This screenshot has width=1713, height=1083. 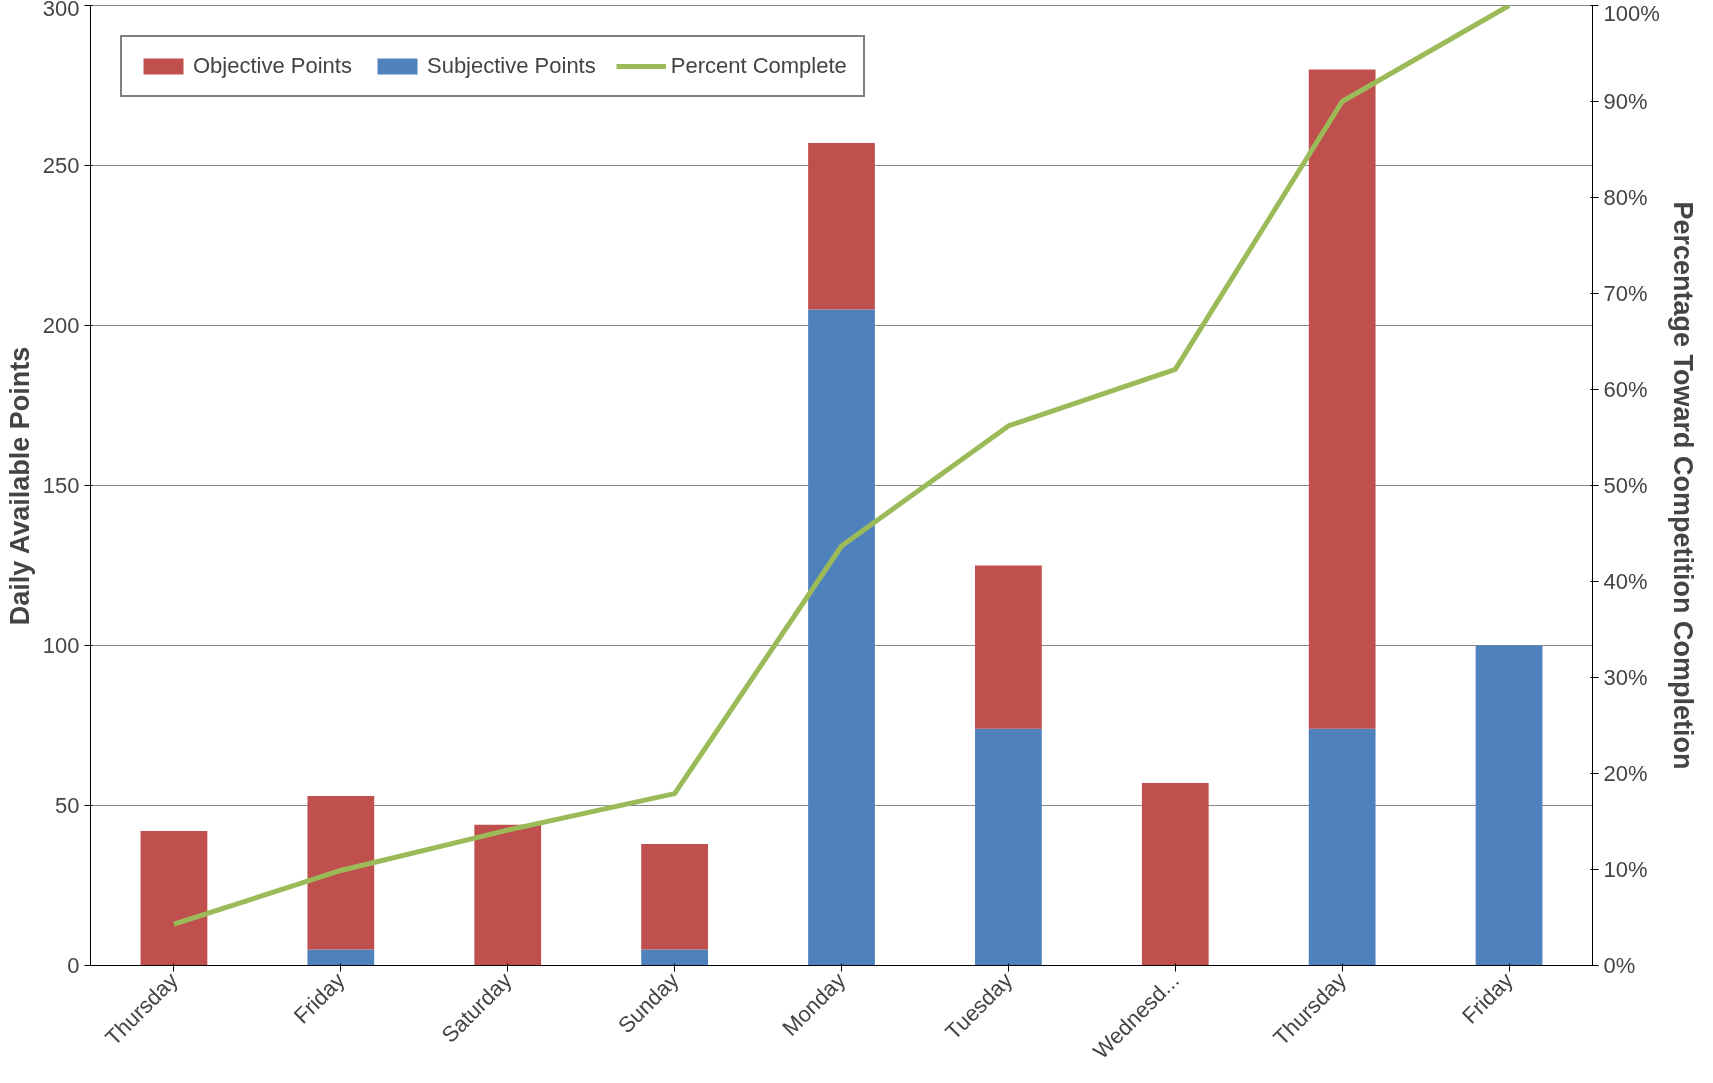 What do you see at coordinates (61, 325) in the screenshot?
I see `y-tick-label: 200` at bounding box center [61, 325].